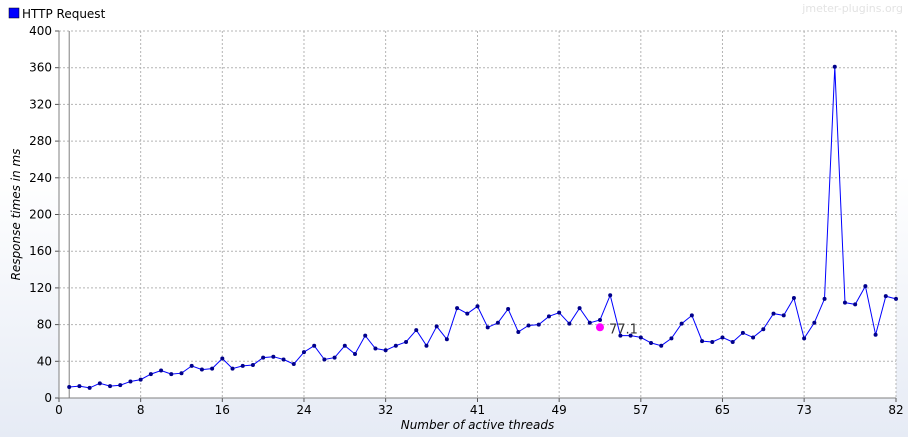 The image size is (908, 437). Describe the element at coordinates (477, 410) in the screenshot. I see `x-tick-label: 41` at that location.